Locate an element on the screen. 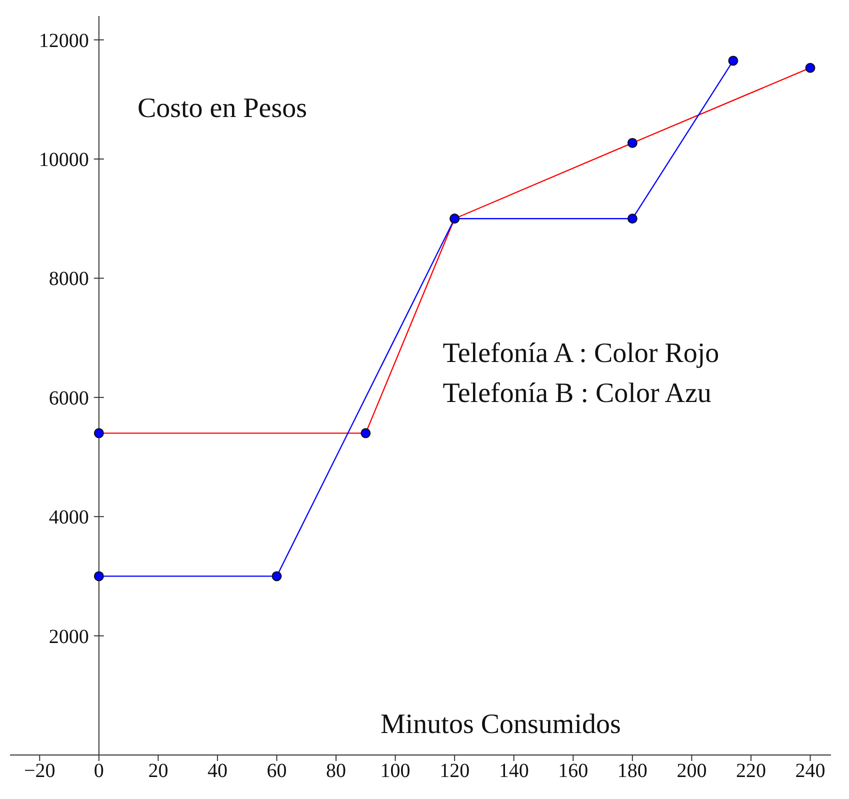 The height and width of the screenshot is (799, 849). x-tick-label: 20 is located at coordinates (158, 771).